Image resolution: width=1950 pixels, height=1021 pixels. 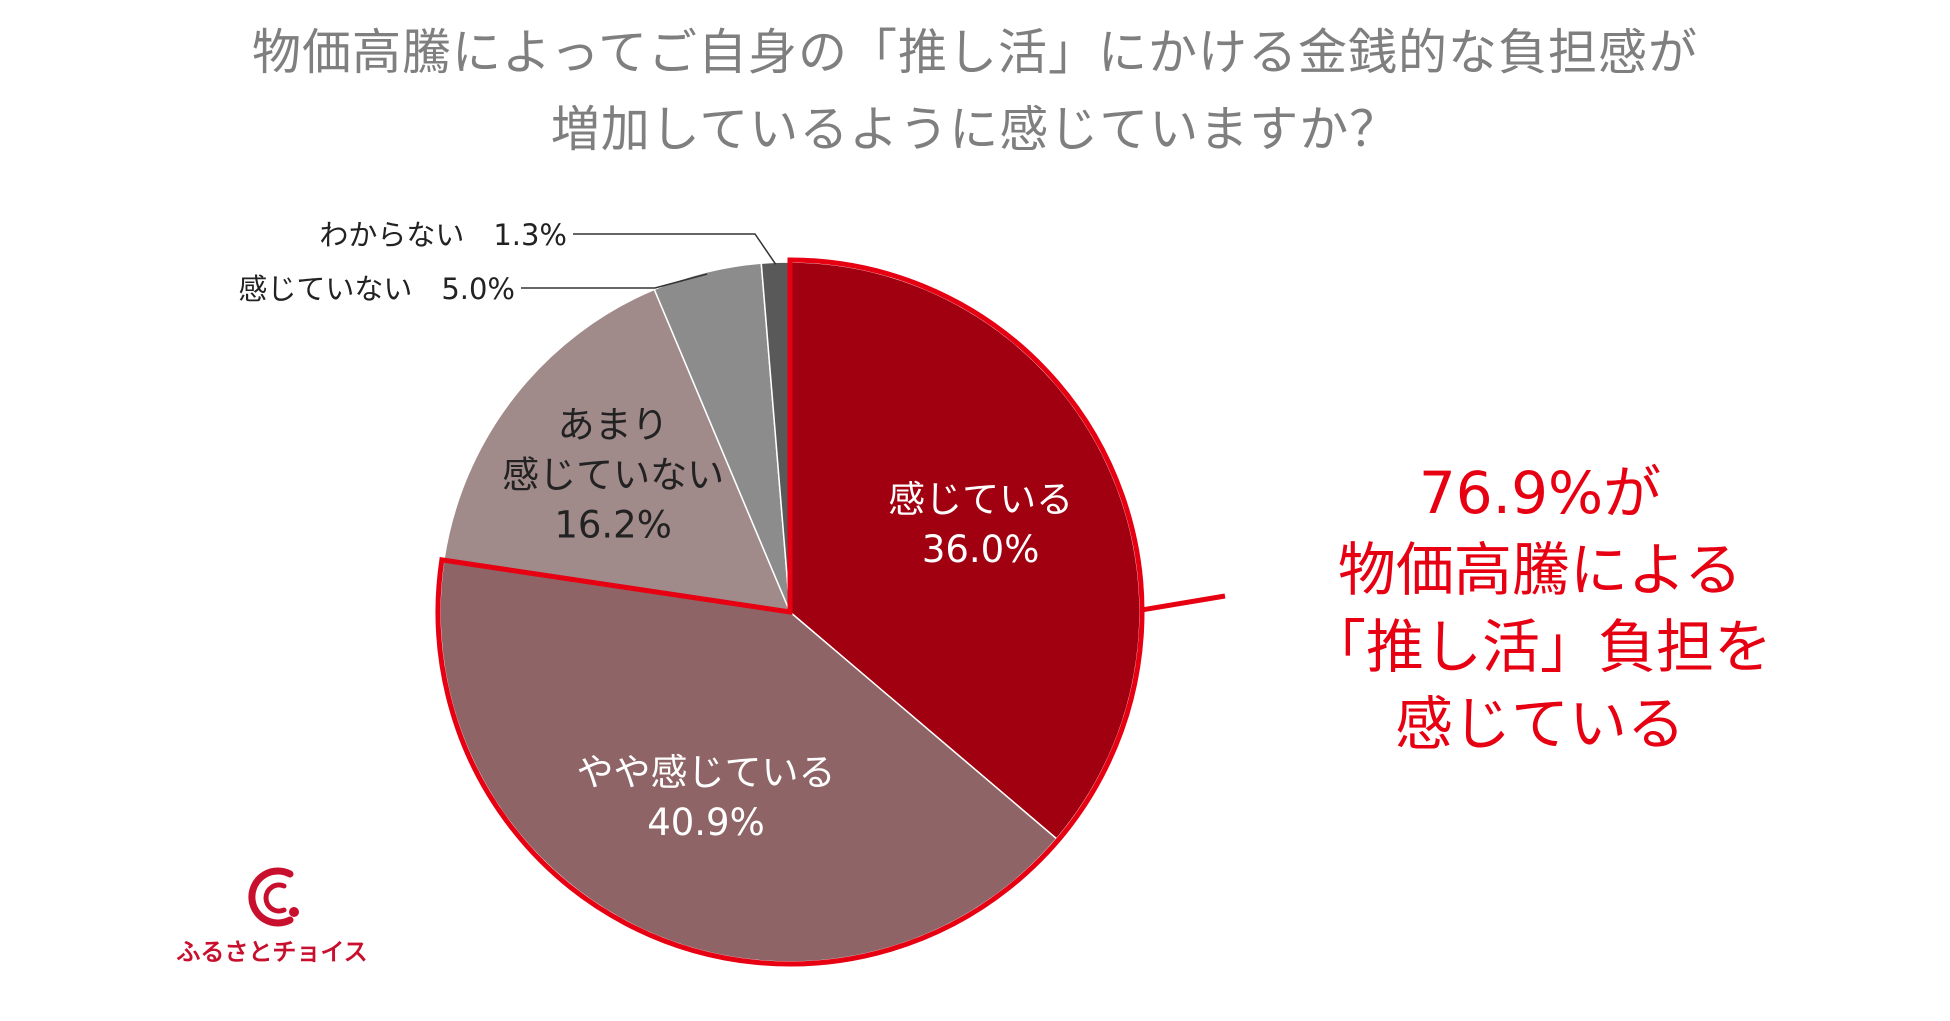 What do you see at coordinates (975, 52) in the screenshot?
I see `chart-title-line-1: 物価高騰によってご自身の「推し活」にかける金銭的な負担感が` at bounding box center [975, 52].